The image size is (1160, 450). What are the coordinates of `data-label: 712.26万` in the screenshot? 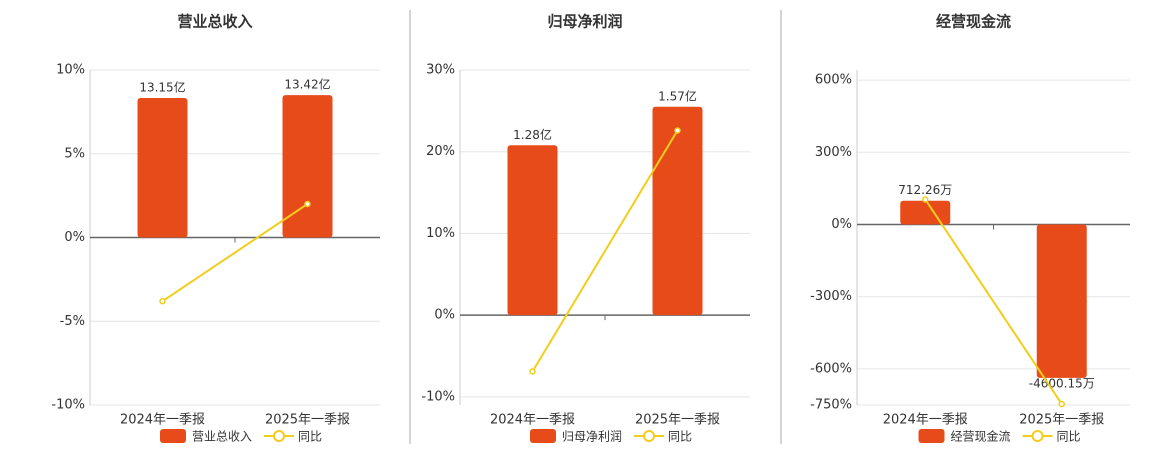 It's located at (925, 190).